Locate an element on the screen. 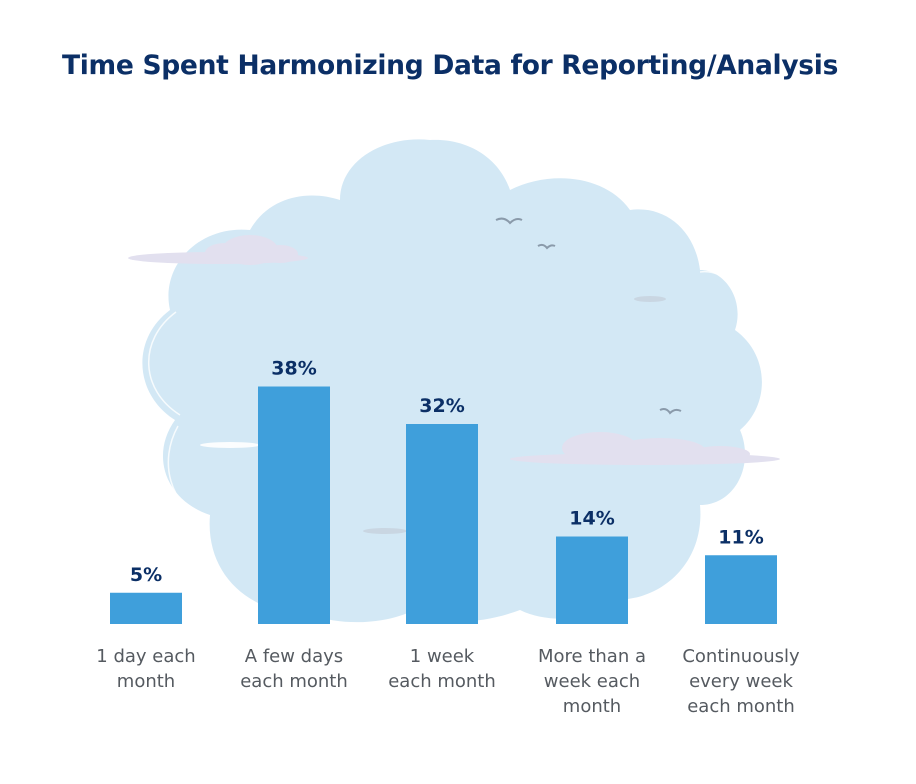 The width and height of the screenshot is (916, 784). wisp-cloud-bottom is located at coordinates (385, 531).